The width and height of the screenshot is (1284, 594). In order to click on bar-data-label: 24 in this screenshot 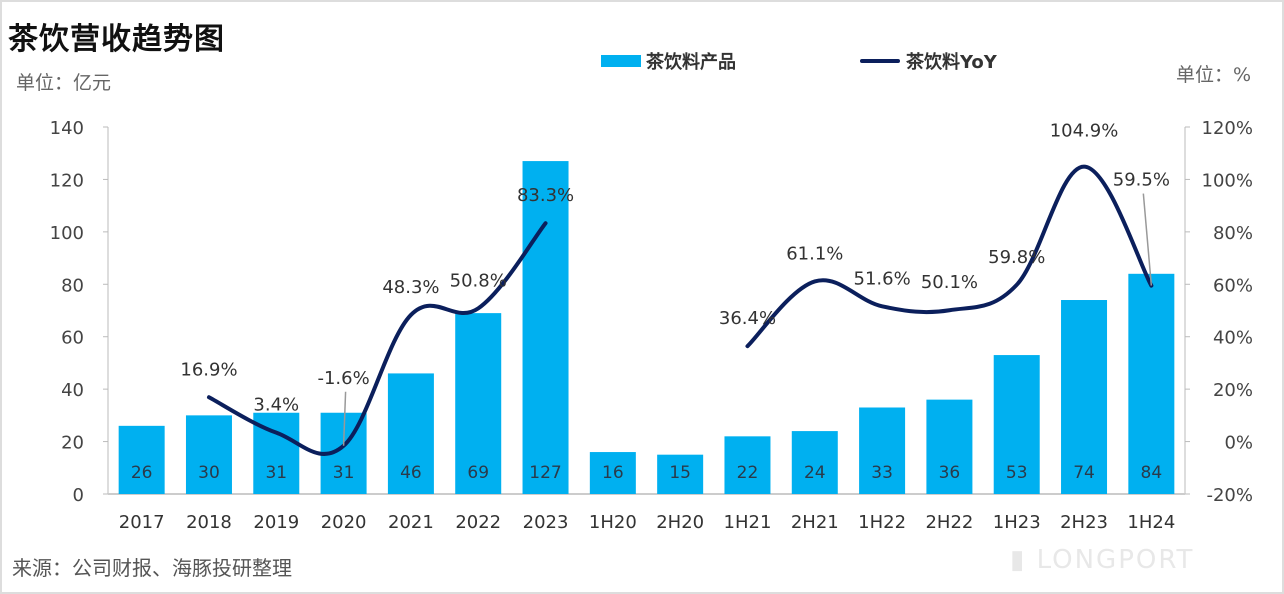, I will do `click(815, 473)`.